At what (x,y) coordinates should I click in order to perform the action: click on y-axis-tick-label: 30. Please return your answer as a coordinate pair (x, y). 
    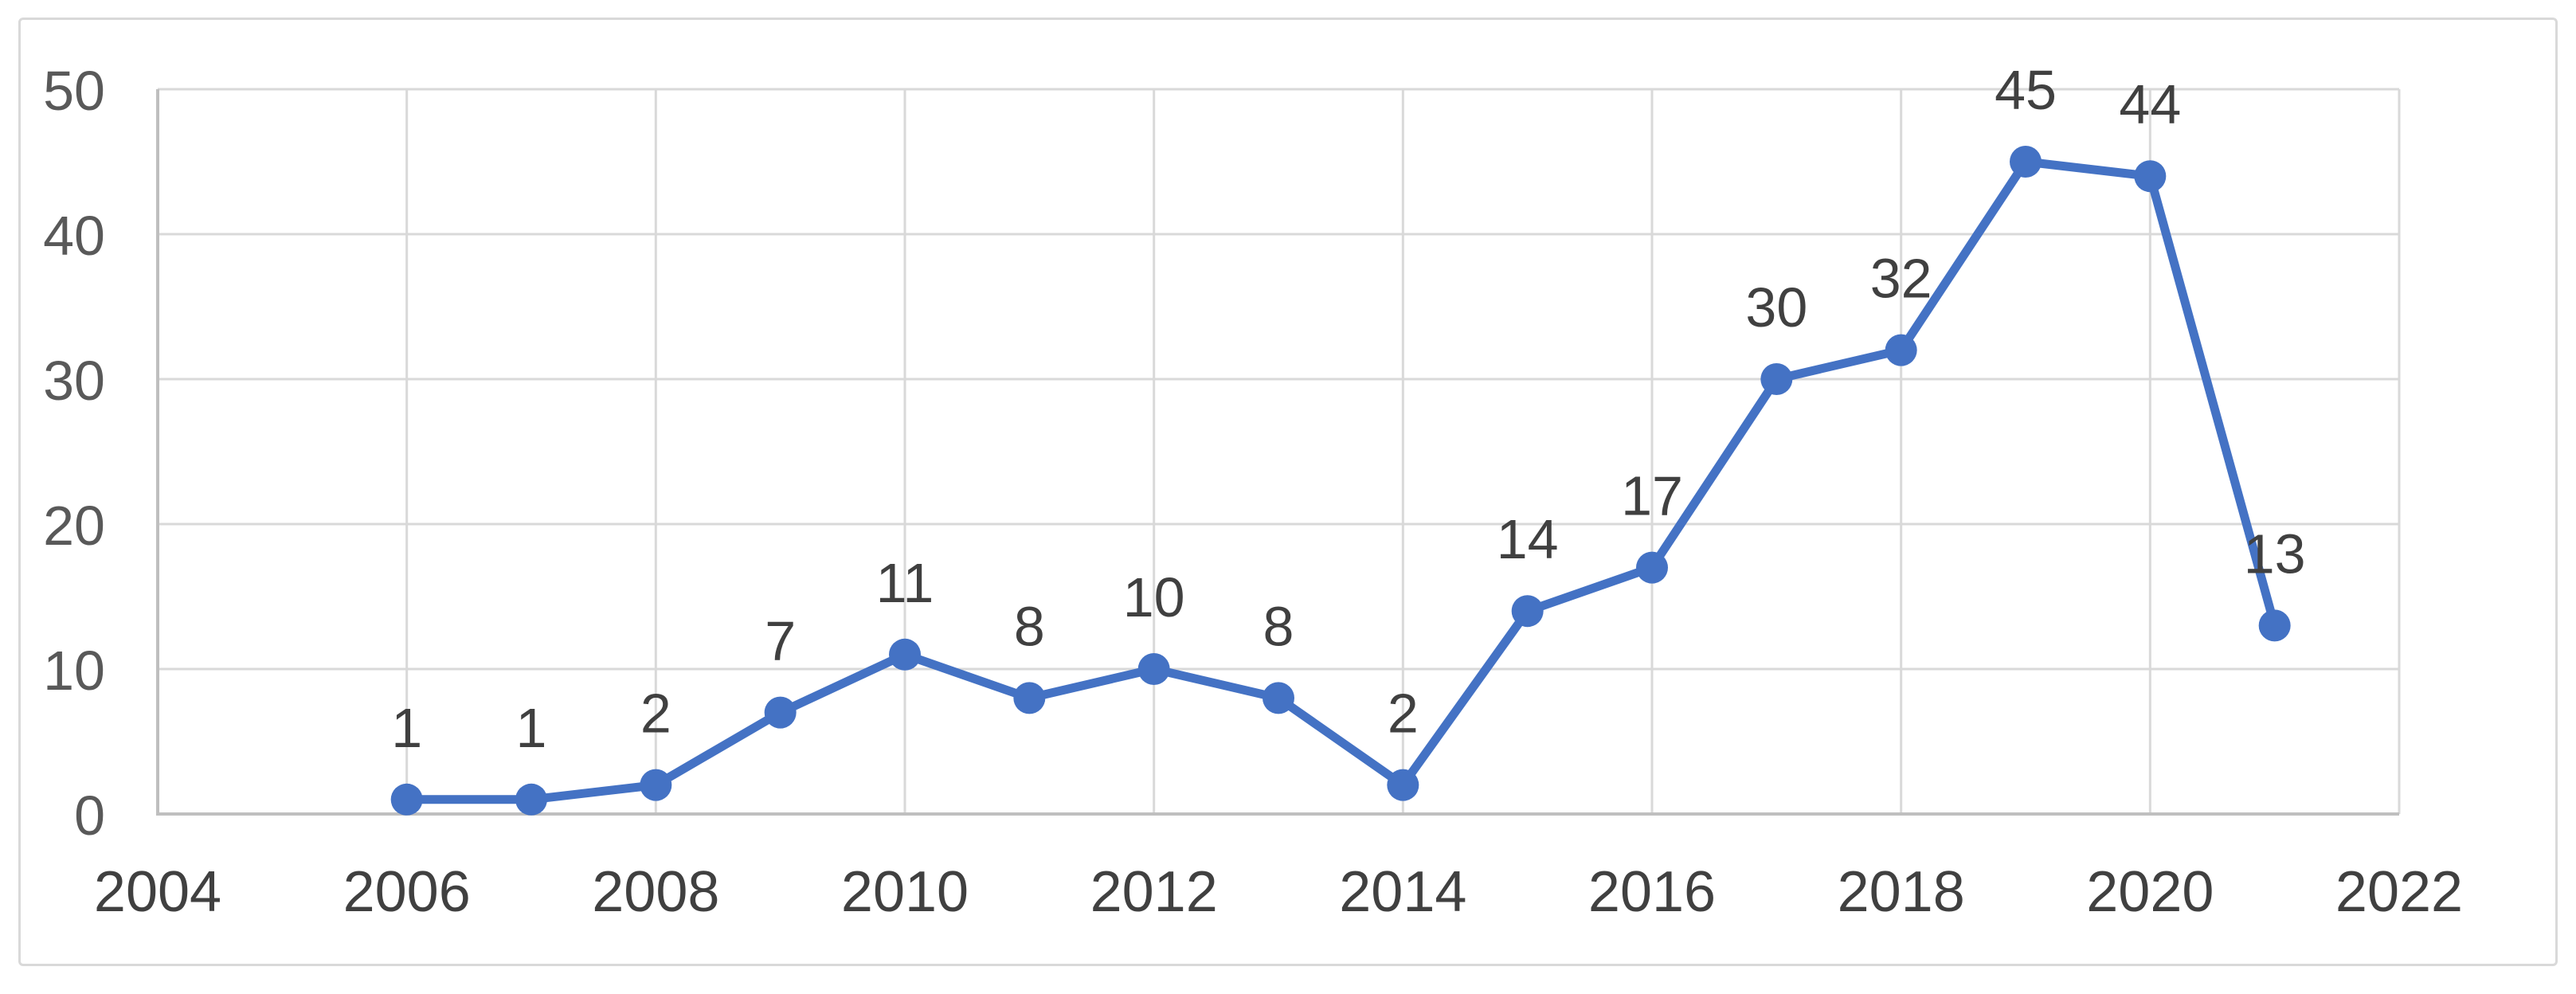
    Looking at the image, I should click on (74, 381).